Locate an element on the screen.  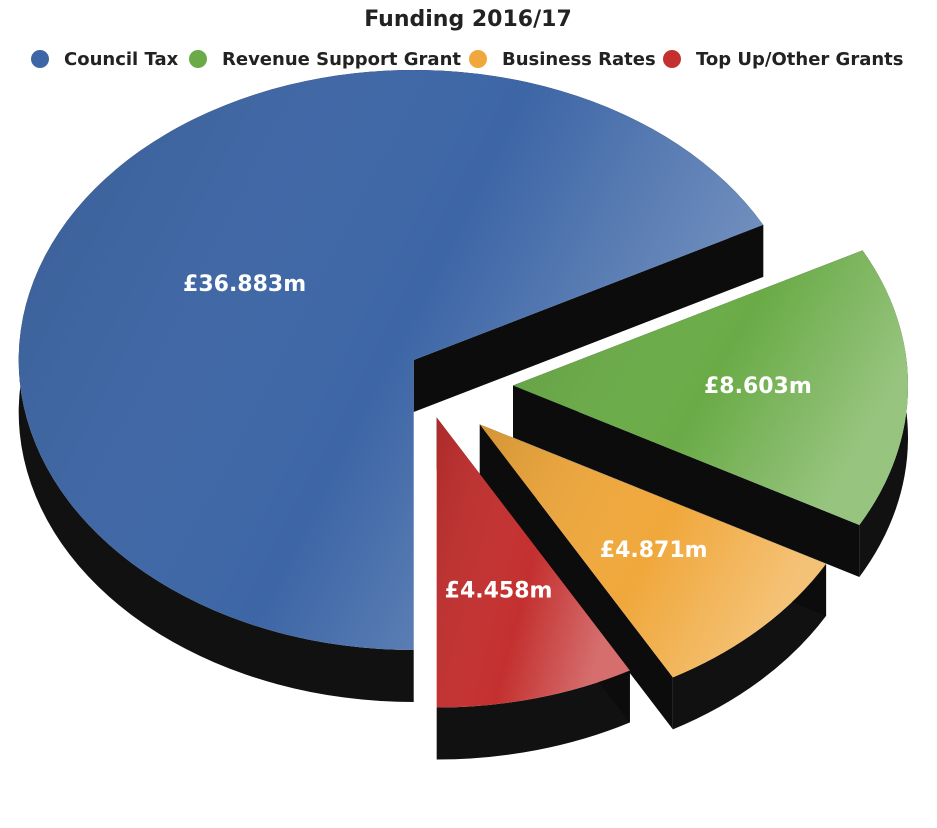
legend-label: Top Up/Other Grants is located at coordinates (799, 59).